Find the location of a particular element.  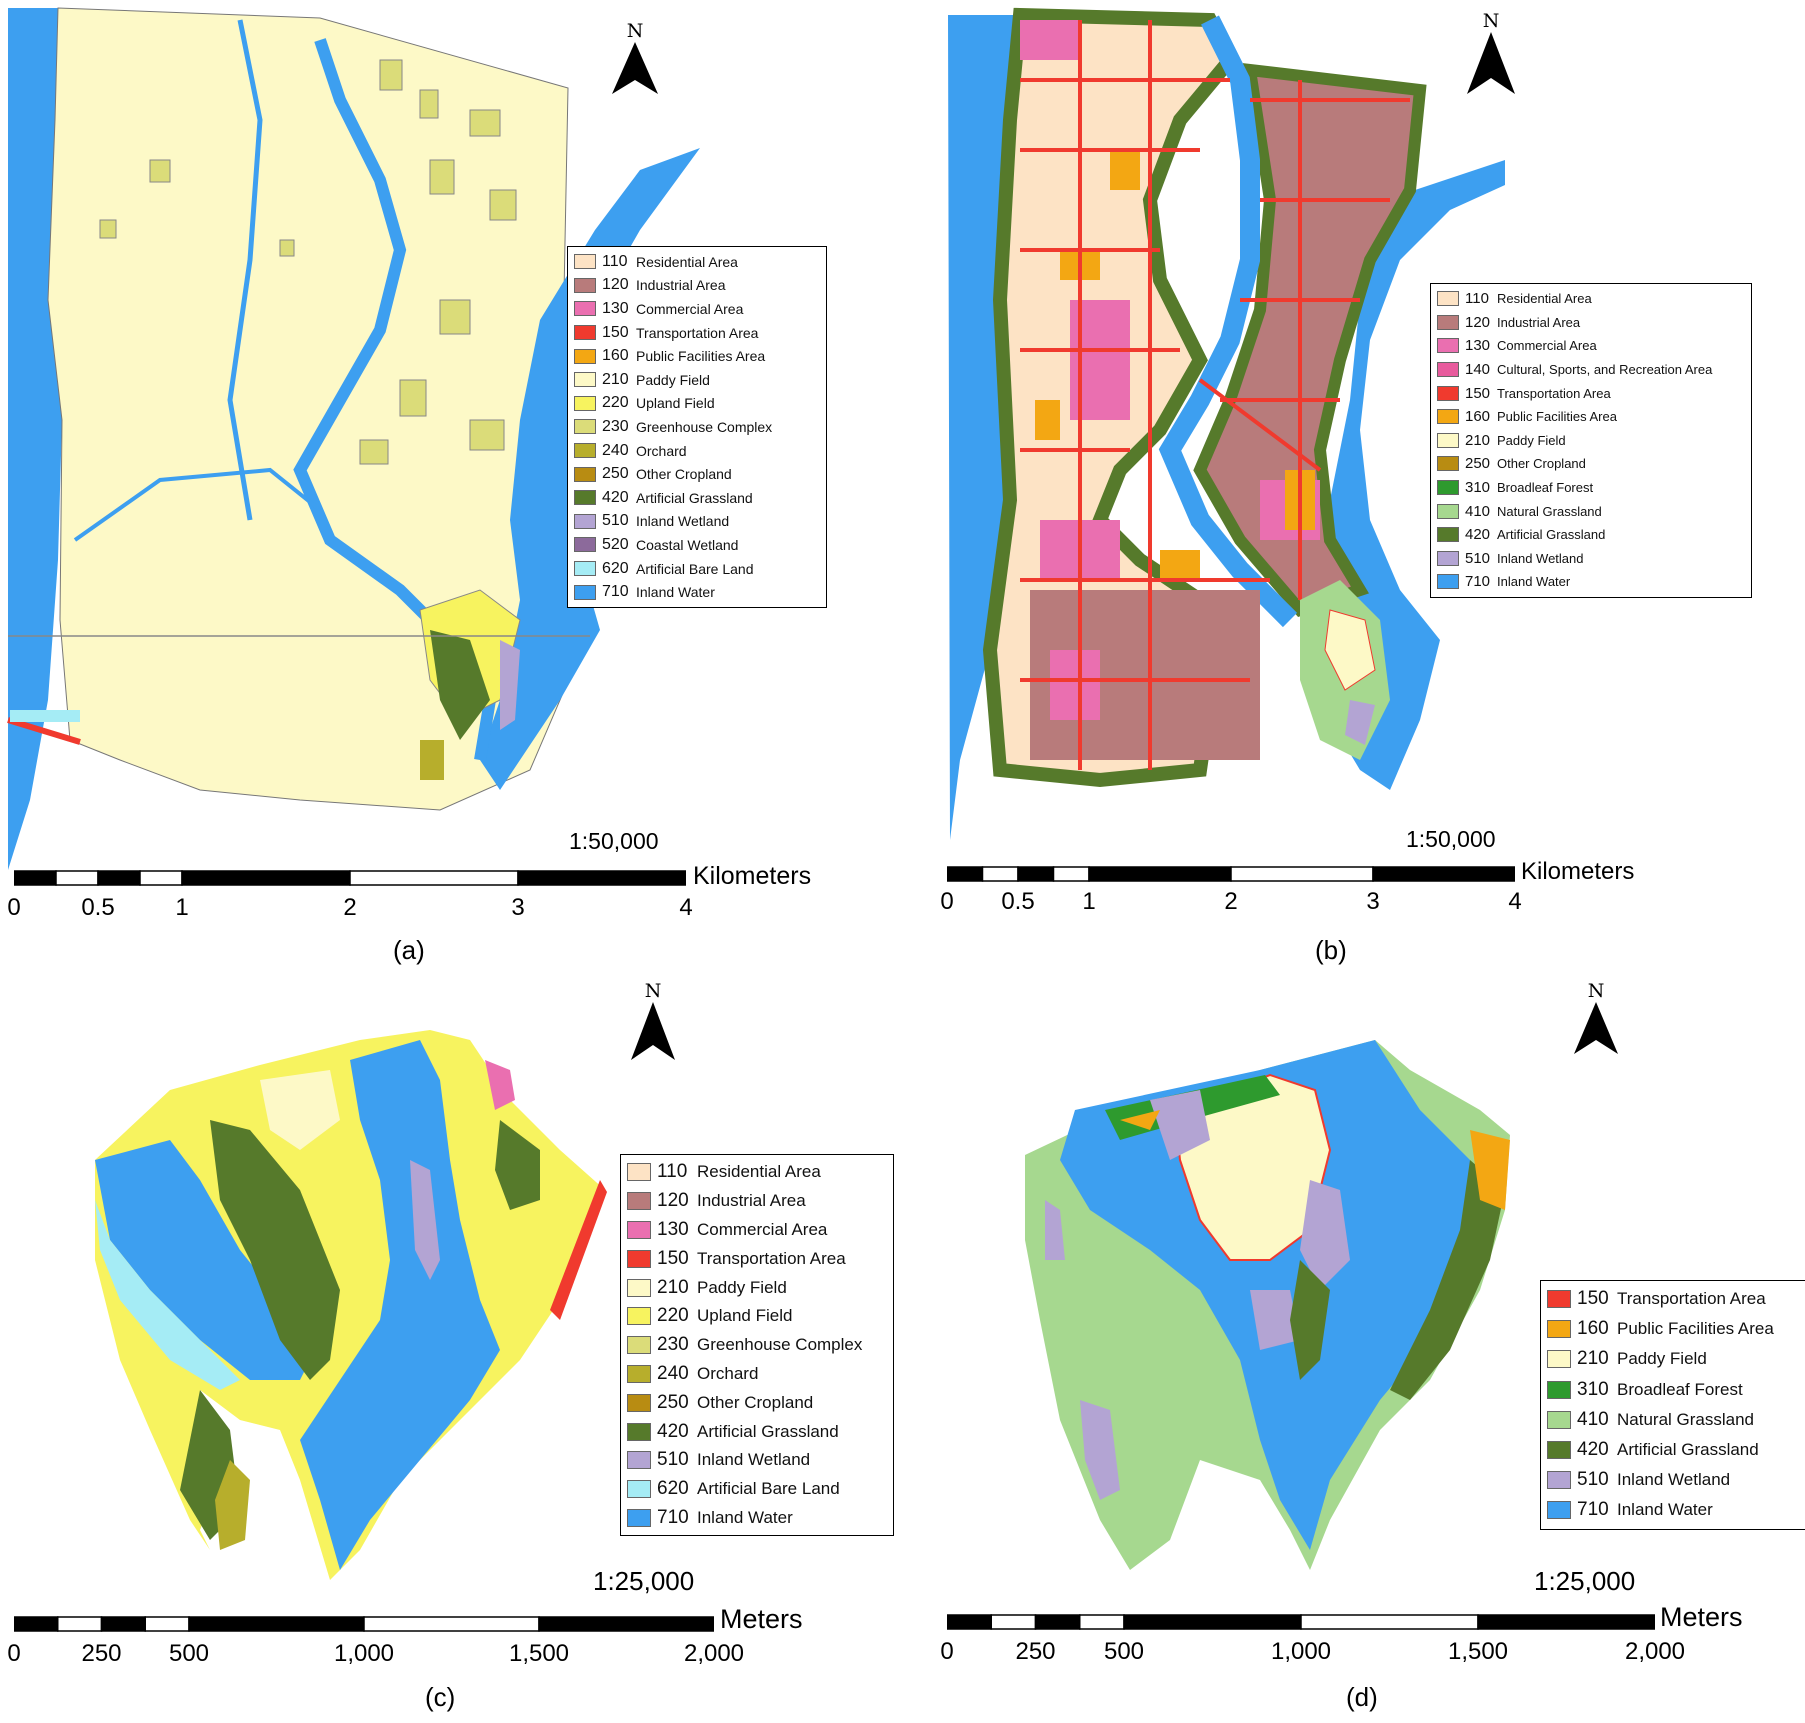

scale-tick-label: 0 is located at coordinates (947, 1651).